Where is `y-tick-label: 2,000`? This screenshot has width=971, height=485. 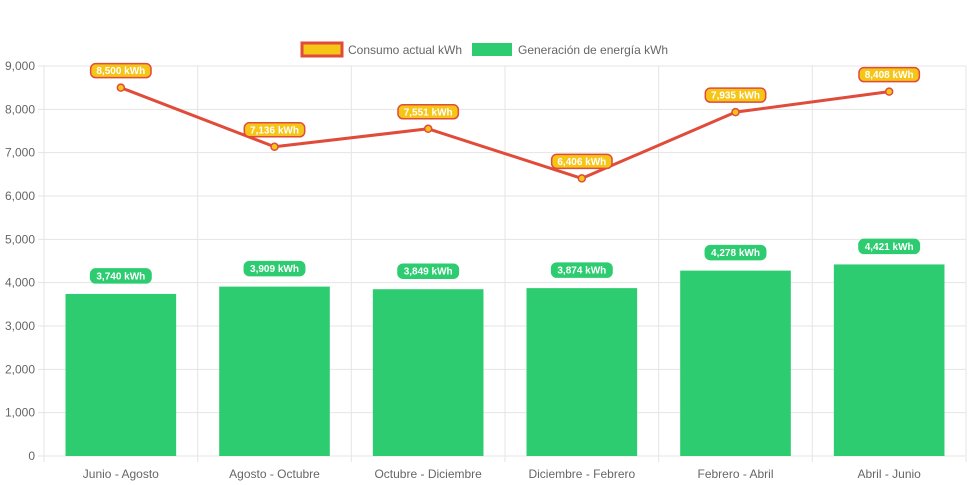 y-tick-label: 2,000 is located at coordinates (20, 369).